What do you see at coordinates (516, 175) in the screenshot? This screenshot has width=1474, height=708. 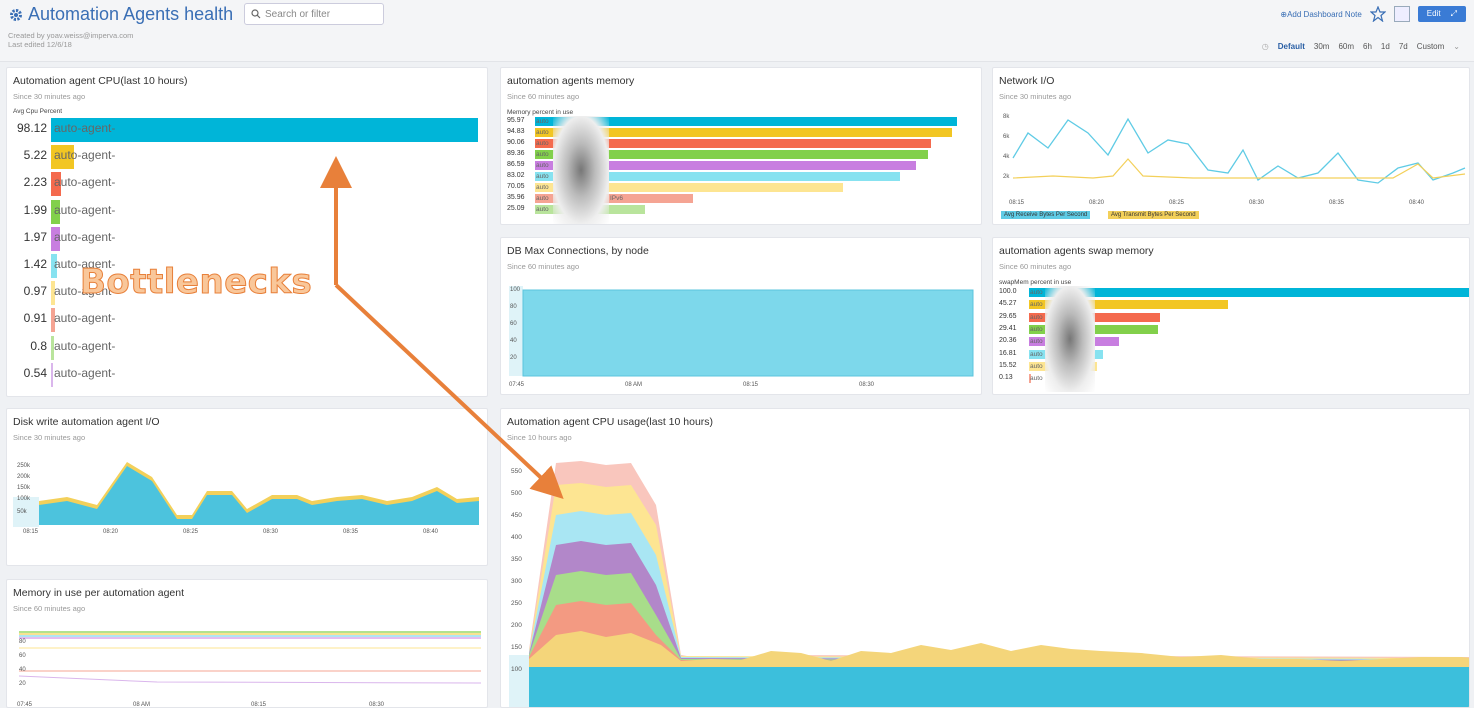 I see `row-value: 83.02` at bounding box center [516, 175].